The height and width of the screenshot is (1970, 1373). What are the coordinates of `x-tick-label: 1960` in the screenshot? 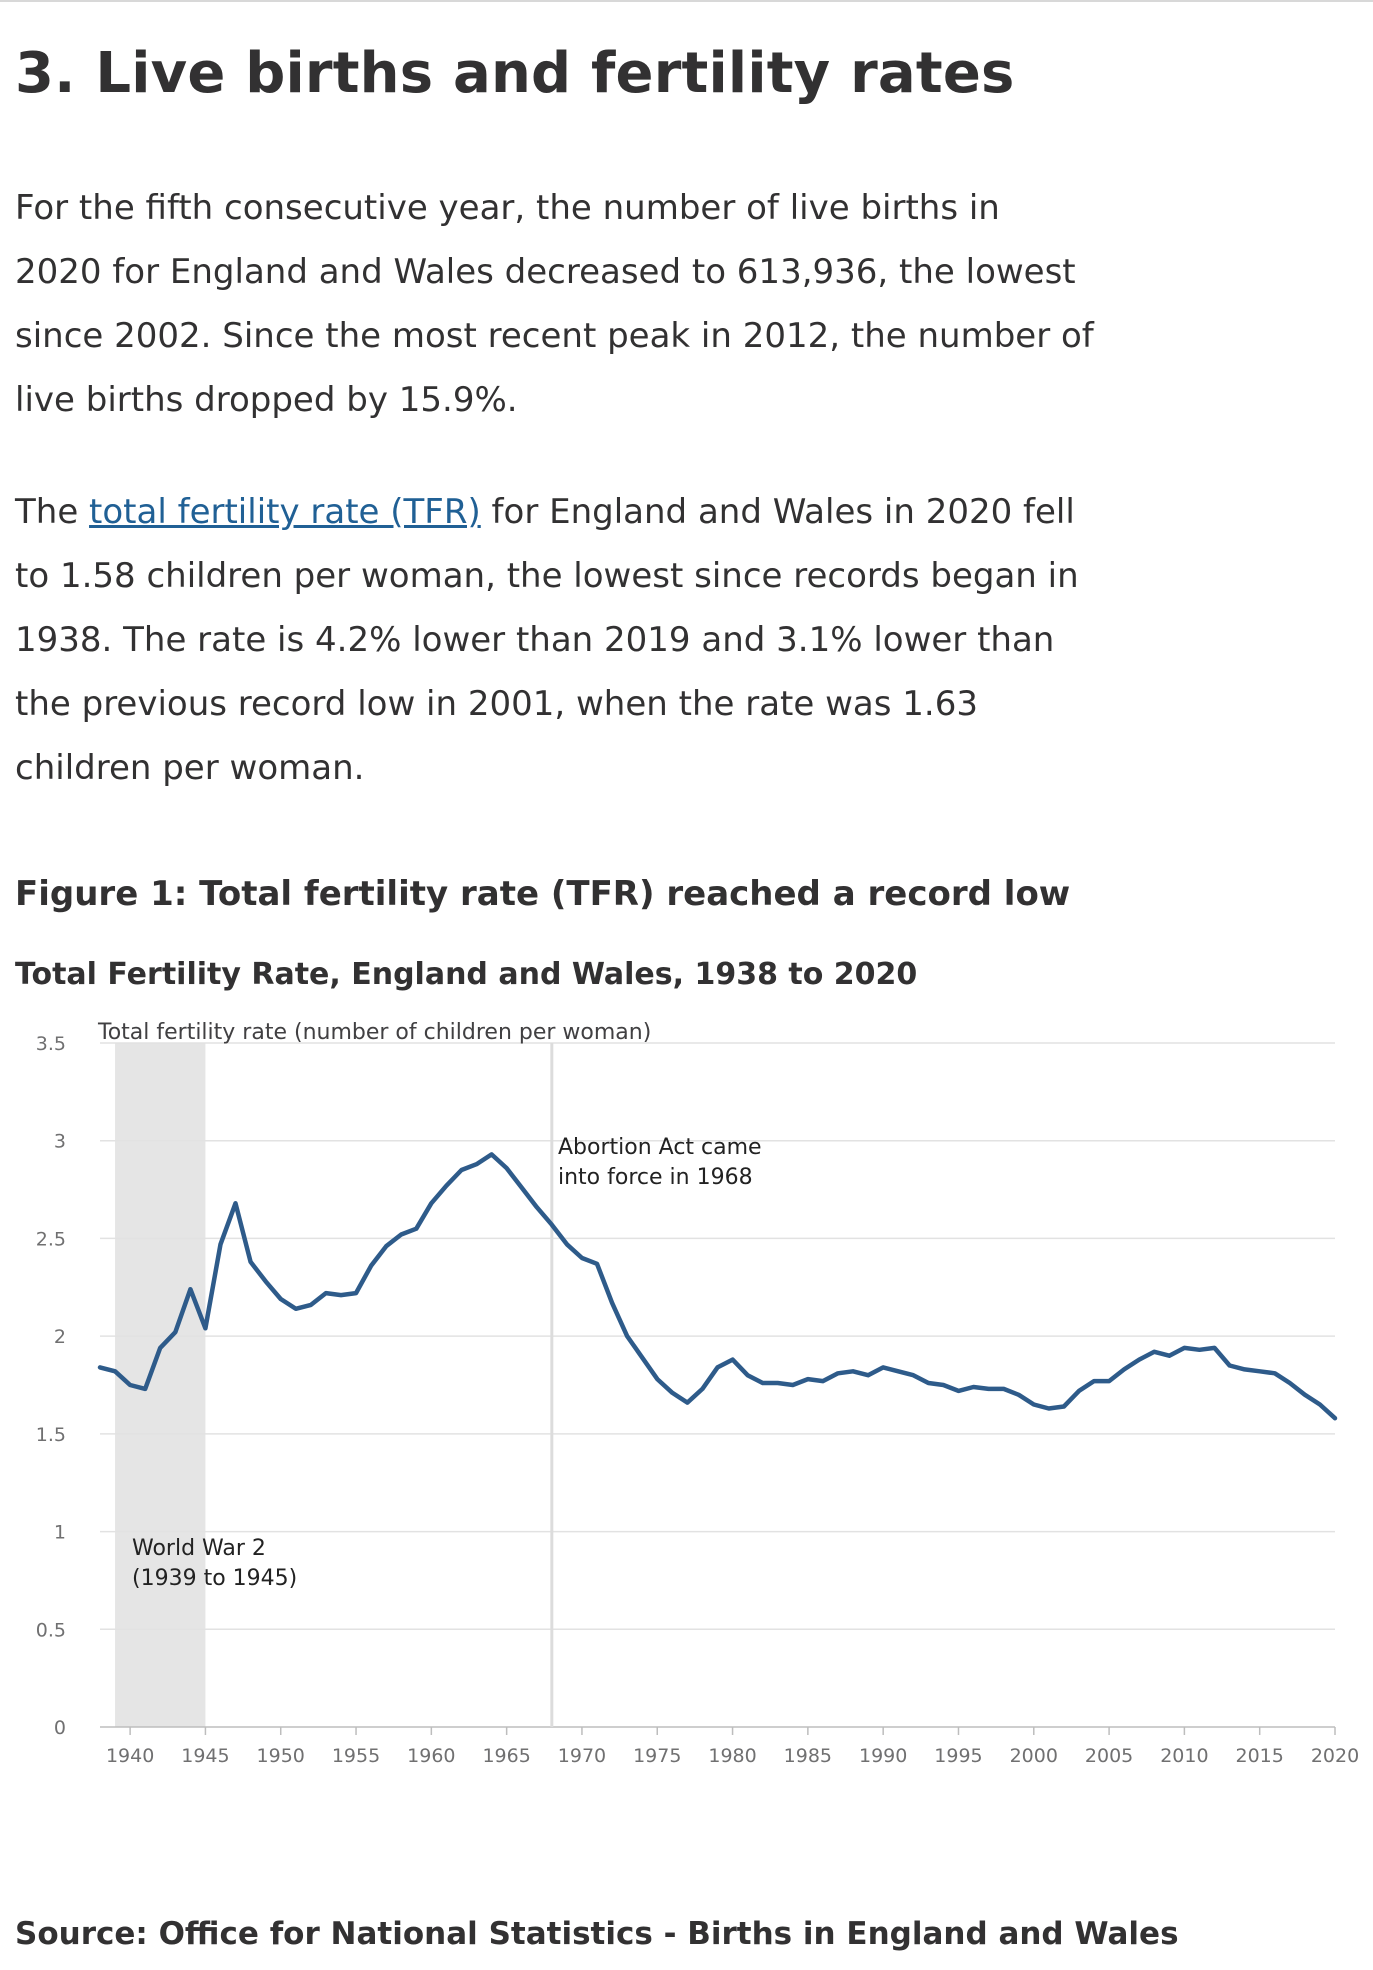 It's located at (431, 1756).